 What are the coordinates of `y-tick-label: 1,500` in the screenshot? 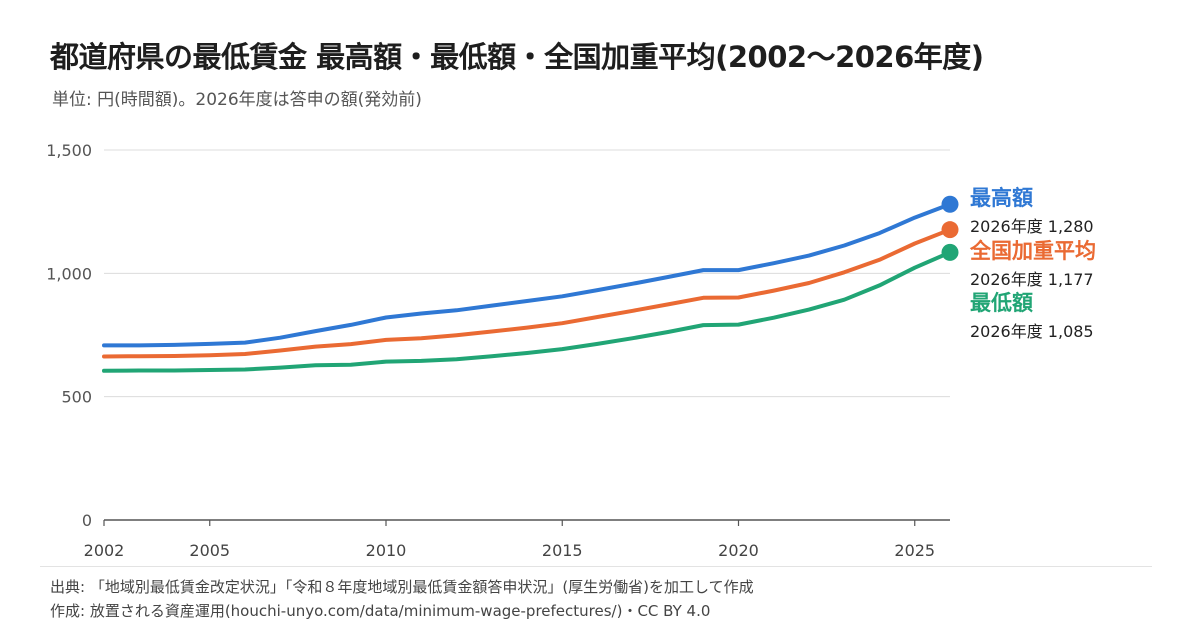 It's located at (69, 150).